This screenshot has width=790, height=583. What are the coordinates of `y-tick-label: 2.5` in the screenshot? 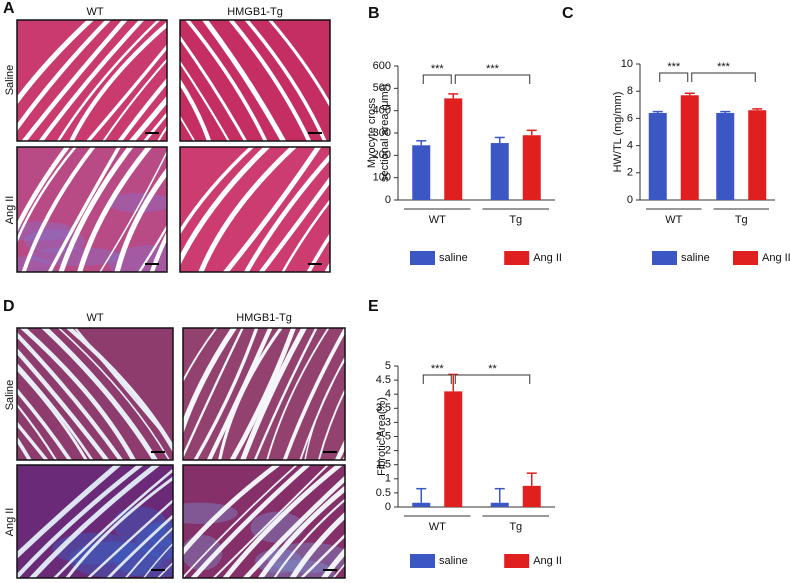 It's located at (383, 436).